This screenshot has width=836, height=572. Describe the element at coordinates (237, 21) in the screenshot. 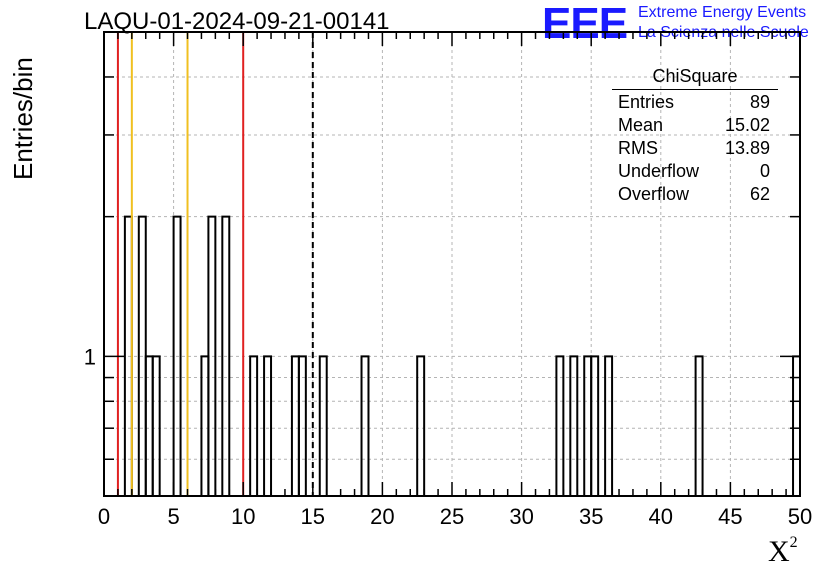

I see `chart-title: LAQU-01-2024-09-21-00141` at that location.